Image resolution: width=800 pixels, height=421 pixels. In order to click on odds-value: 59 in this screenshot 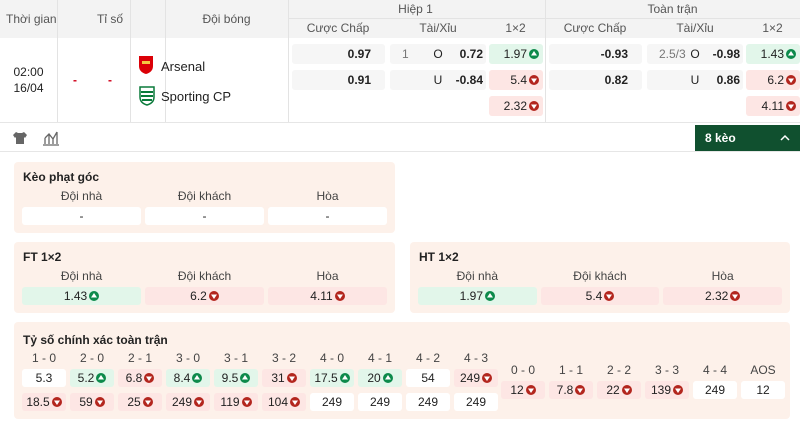, I will do `click(86, 402)`.